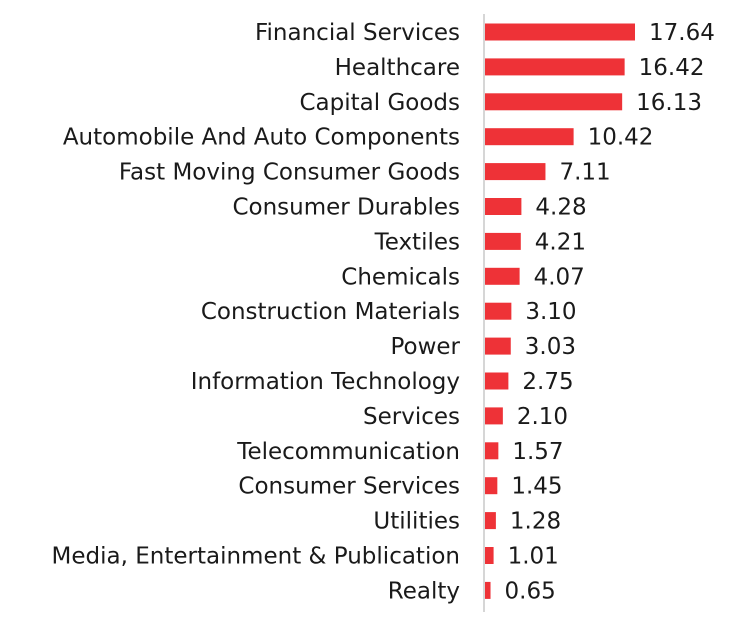  Describe the element at coordinates (535, 522) in the screenshot. I see `value-label: 1.28` at that location.